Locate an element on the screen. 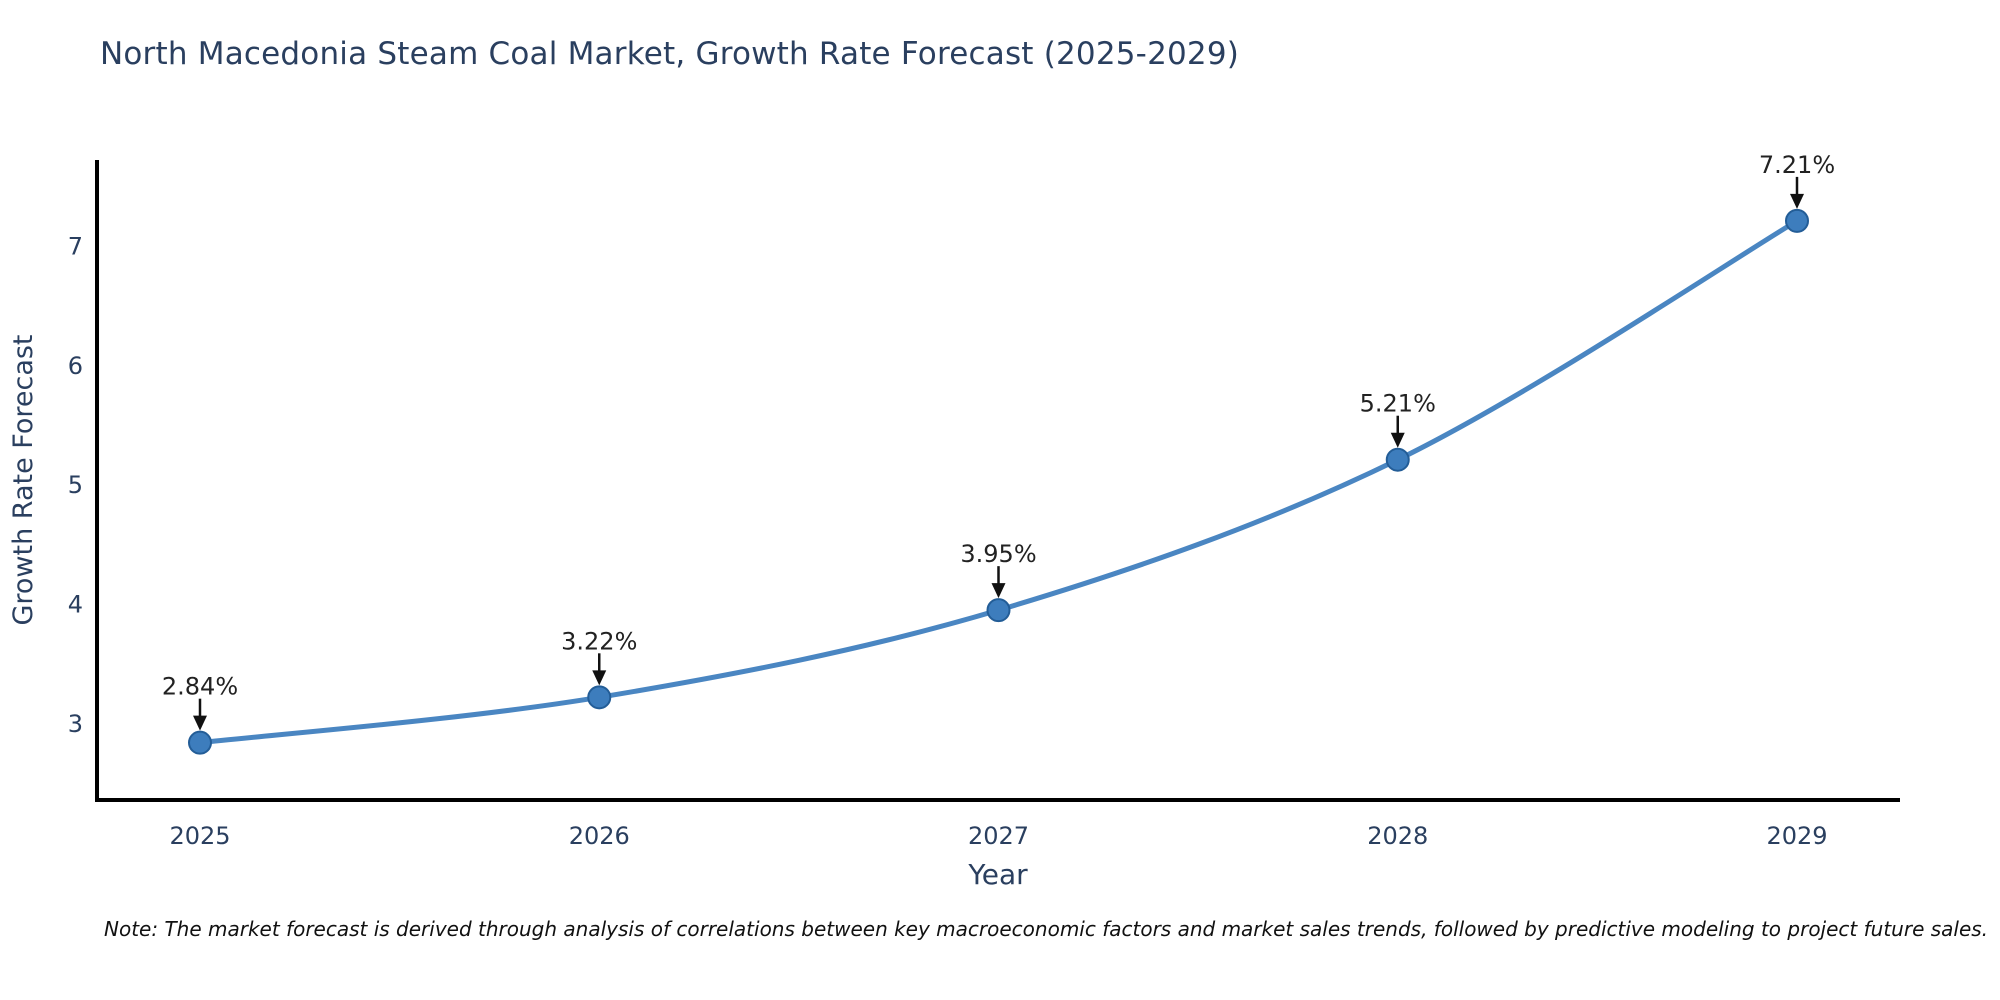 The height and width of the screenshot is (1000, 2000). y-tick-label: 5 is located at coordinates (75, 485).